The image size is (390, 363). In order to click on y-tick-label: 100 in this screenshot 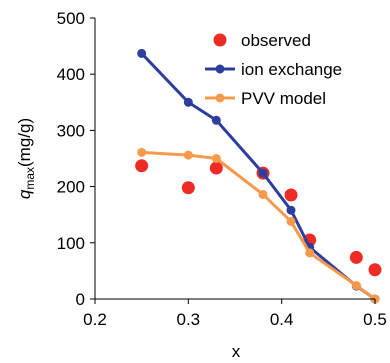, I will do `click(71, 243)`.